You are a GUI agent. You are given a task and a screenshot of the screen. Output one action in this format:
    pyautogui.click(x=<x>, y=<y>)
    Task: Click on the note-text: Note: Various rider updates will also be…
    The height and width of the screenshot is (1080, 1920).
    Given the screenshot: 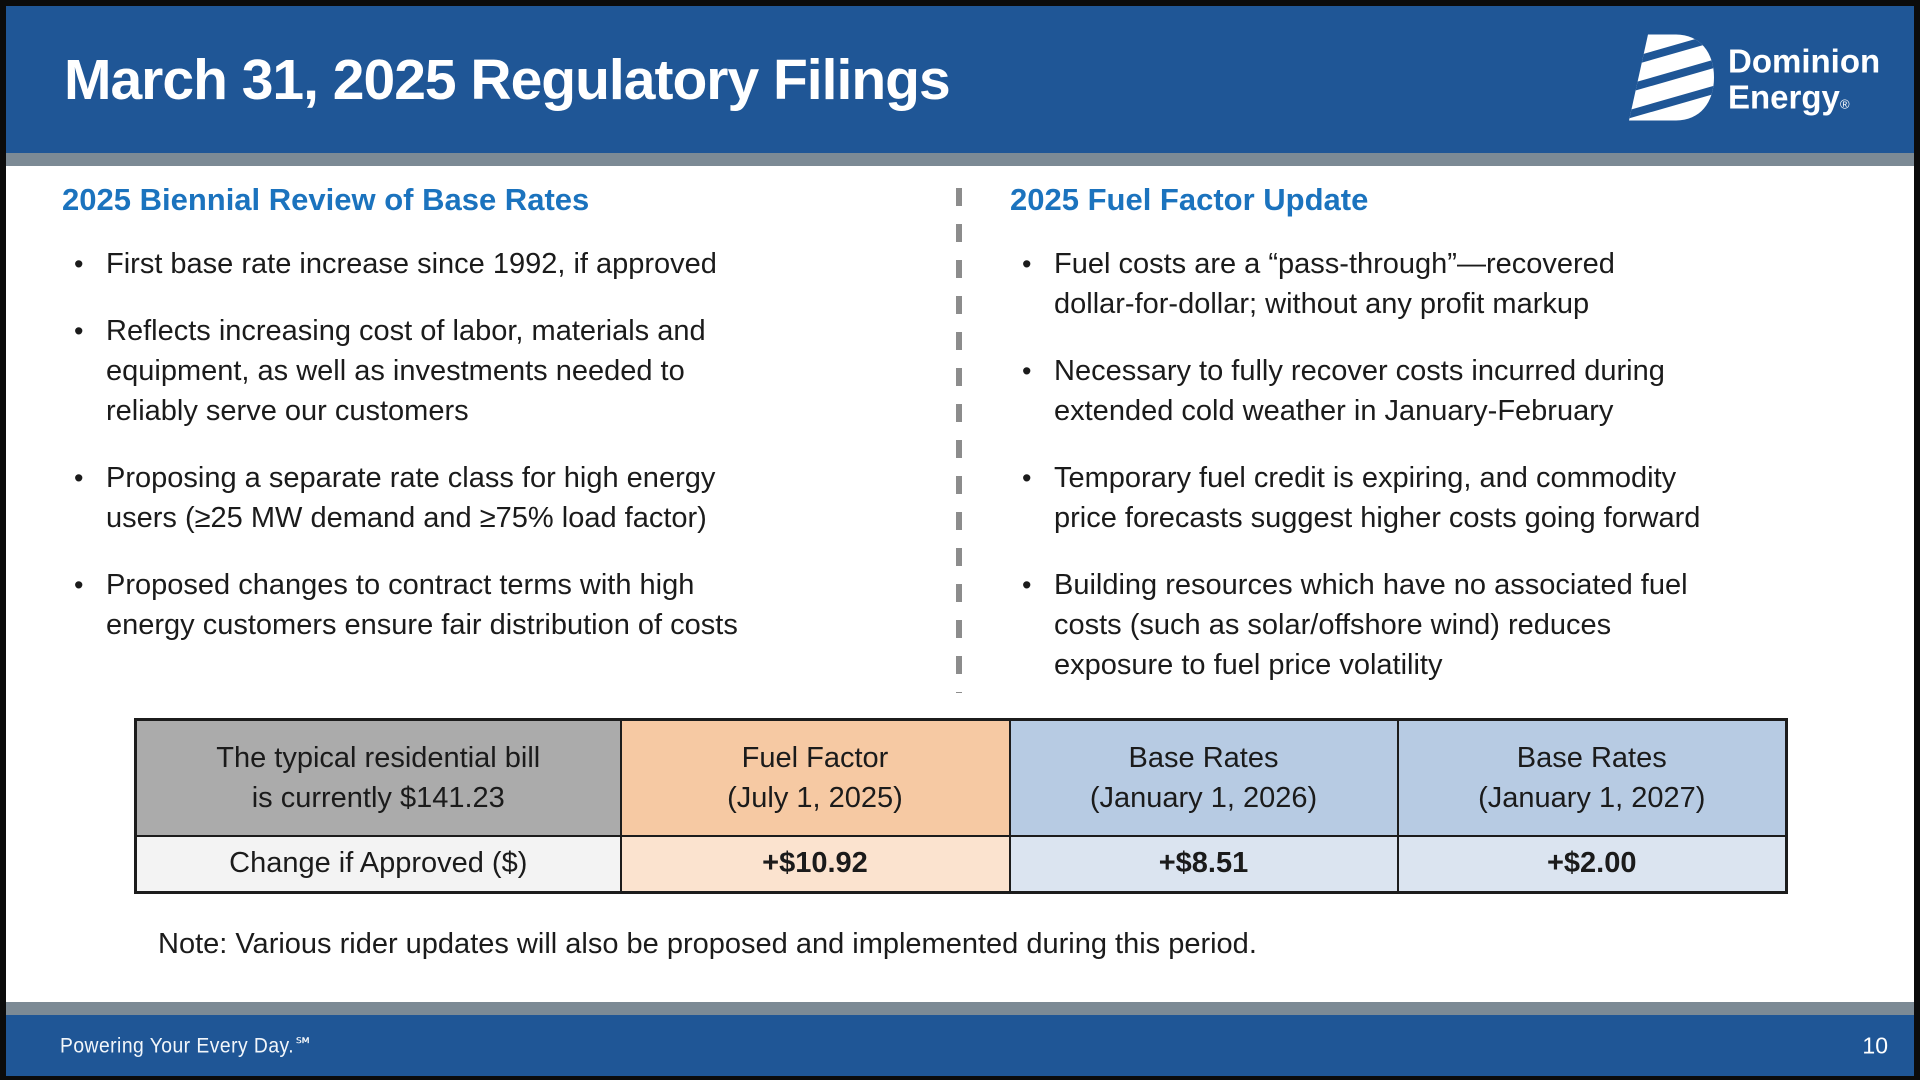 What is the action you would take?
    pyautogui.click(x=707, y=944)
    